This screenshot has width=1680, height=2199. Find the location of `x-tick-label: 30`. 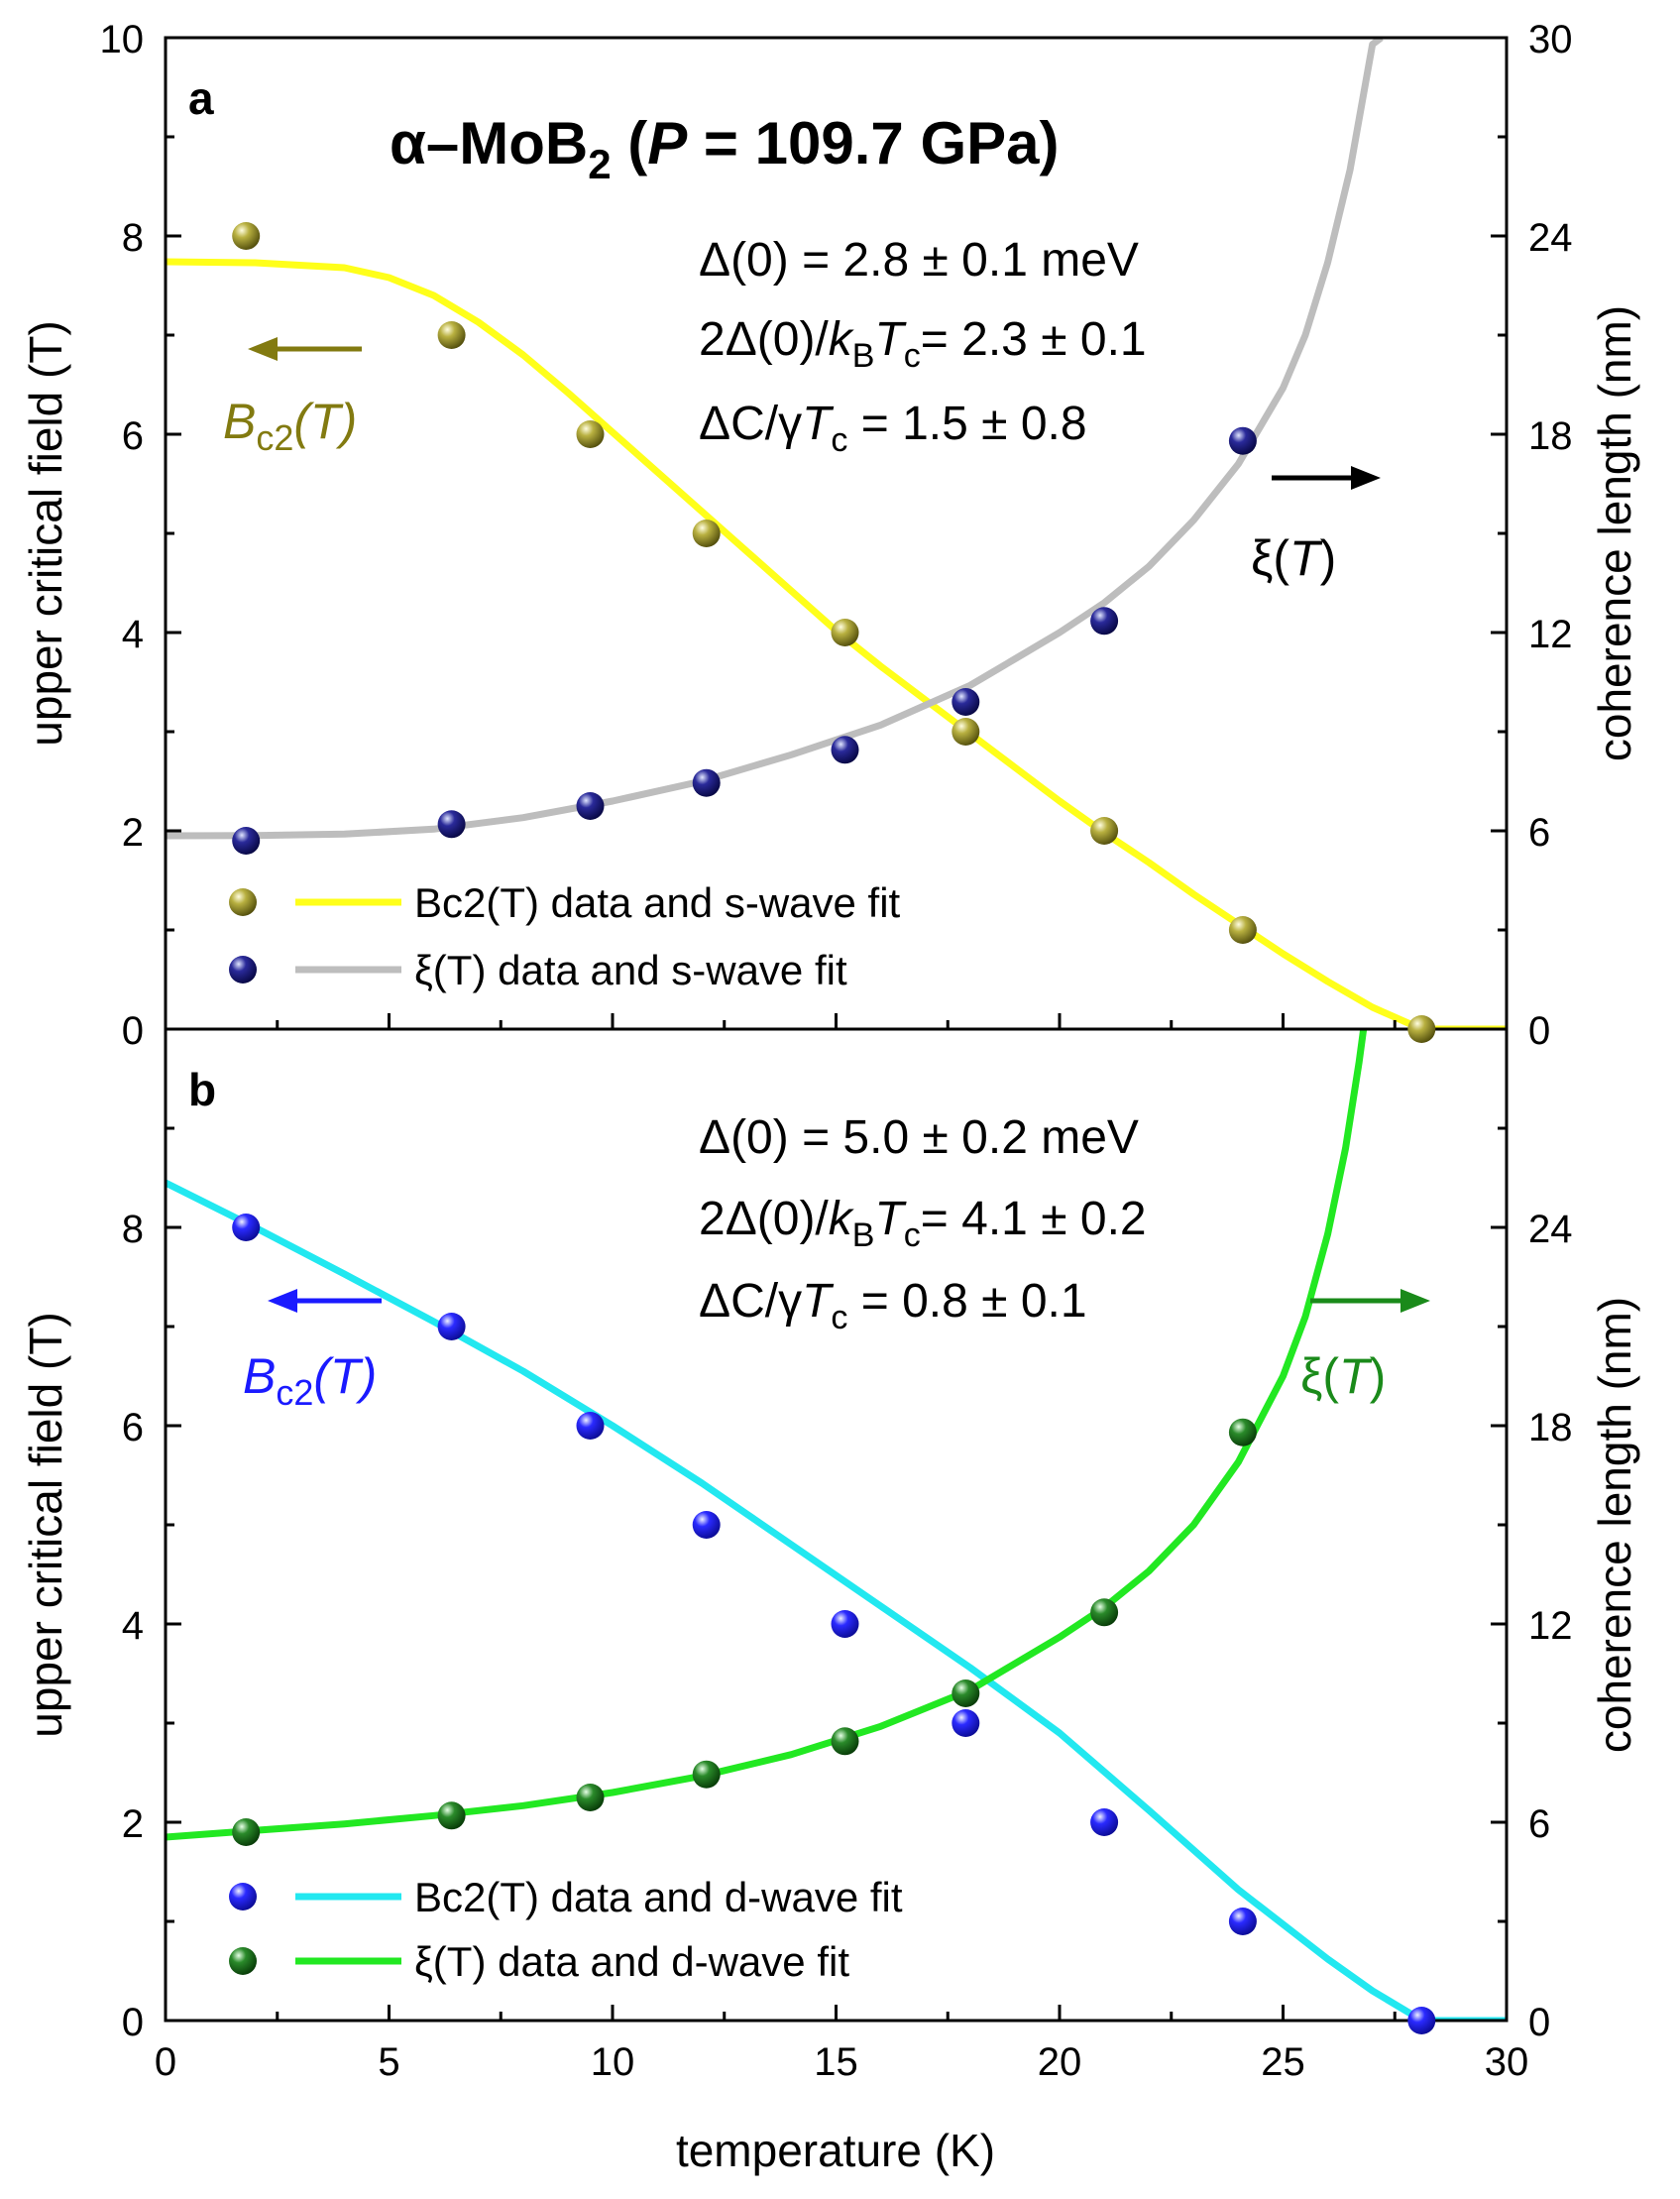

x-tick-label: 30 is located at coordinates (1507, 2062).